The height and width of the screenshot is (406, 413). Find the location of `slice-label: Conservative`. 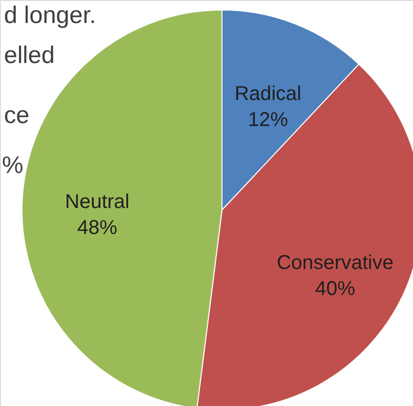

slice-label: Conservative is located at coordinates (335, 263).